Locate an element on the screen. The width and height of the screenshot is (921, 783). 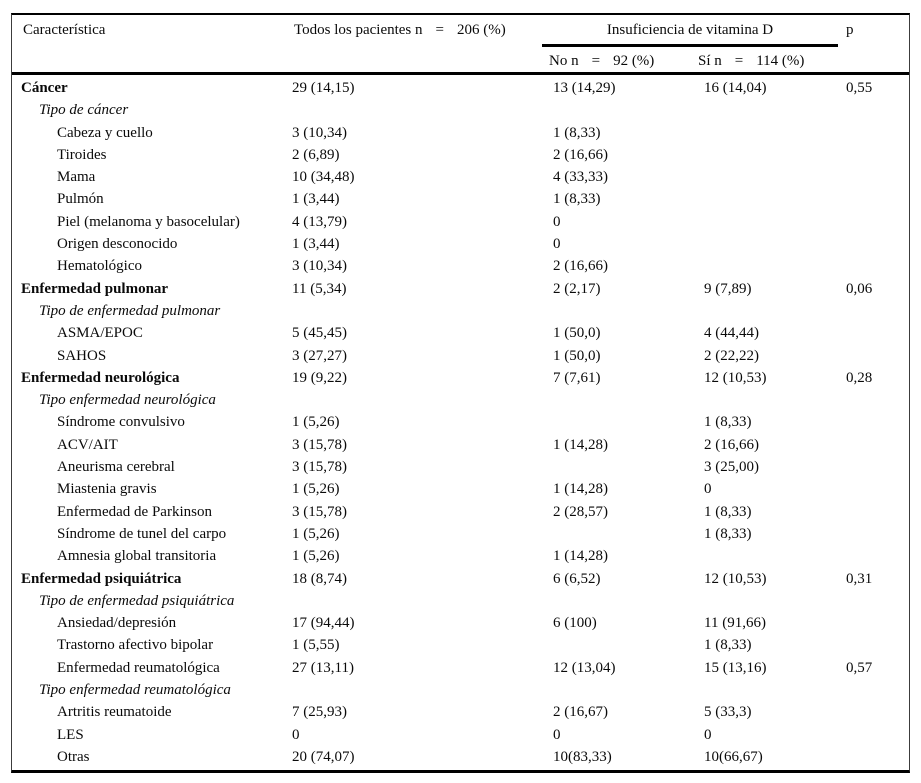
cell-p: 0,28 is located at coordinates (859, 377).